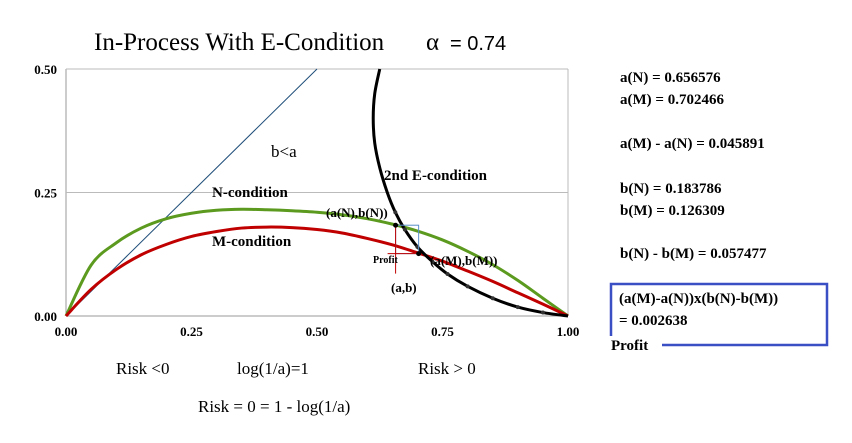 The width and height of the screenshot is (852, 443). I want to click on annotation-m-condition: M-condition, so click(252, 242).